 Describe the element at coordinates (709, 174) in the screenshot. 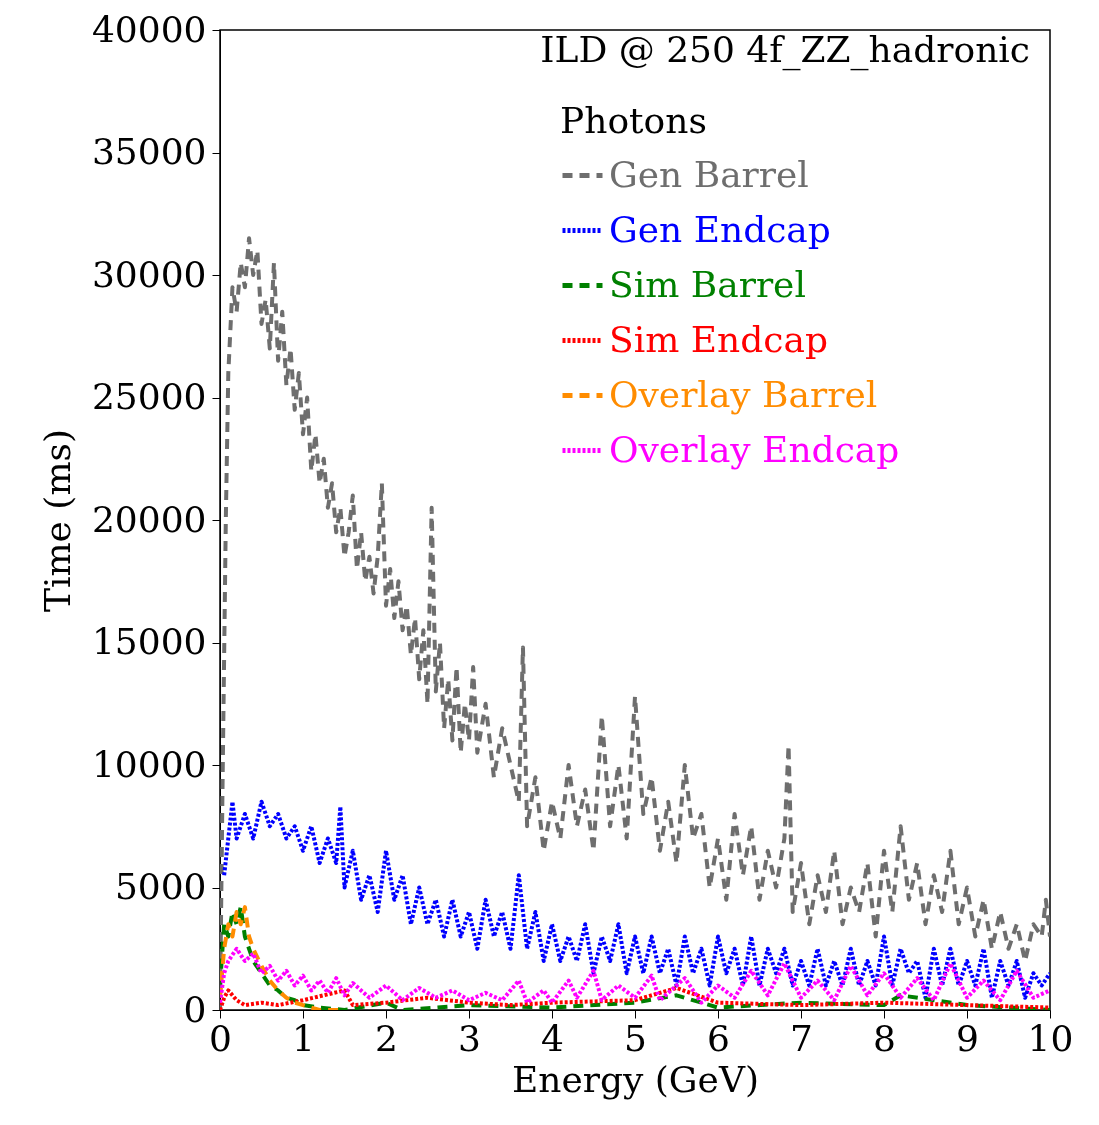

I see `legend-label: Gen Barrel` at that location.